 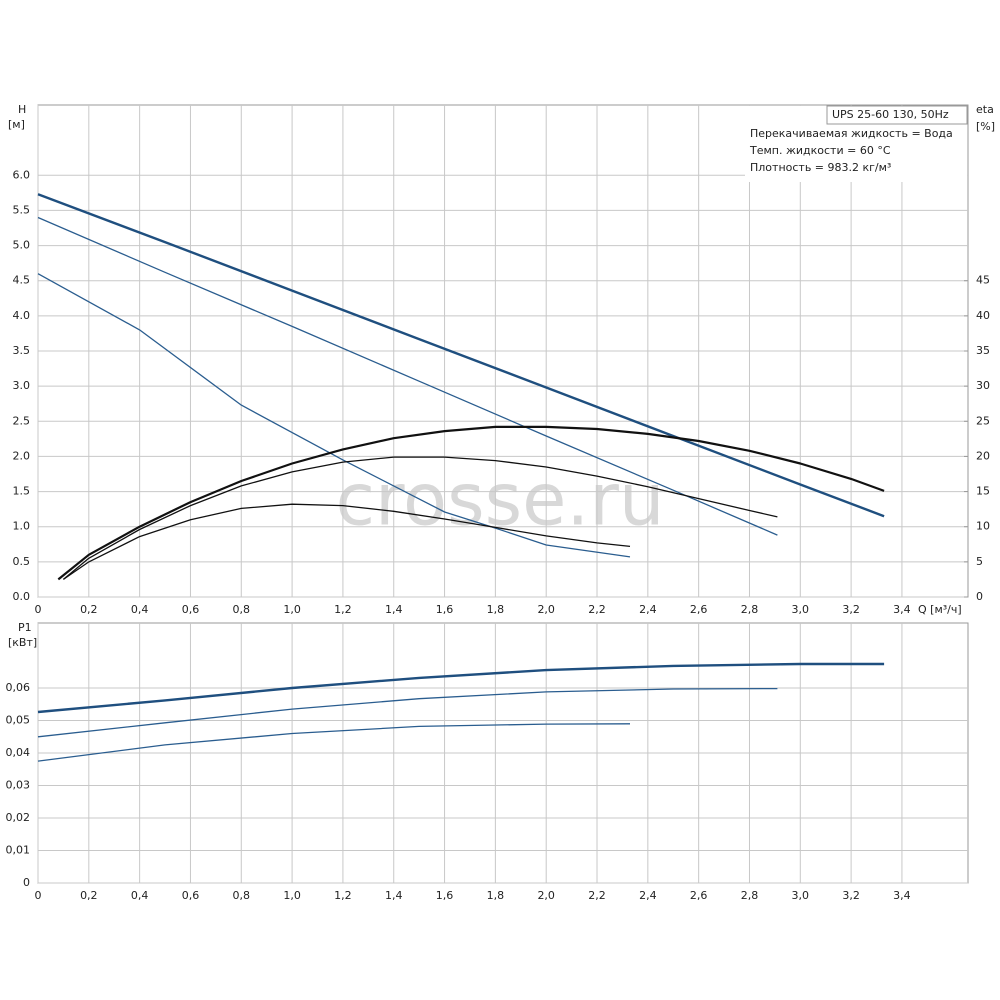 What do you see at coordinates (22, 526) in the screenshot?
I see `y-tick-label: 1.0` at bounding box center [22, 526].